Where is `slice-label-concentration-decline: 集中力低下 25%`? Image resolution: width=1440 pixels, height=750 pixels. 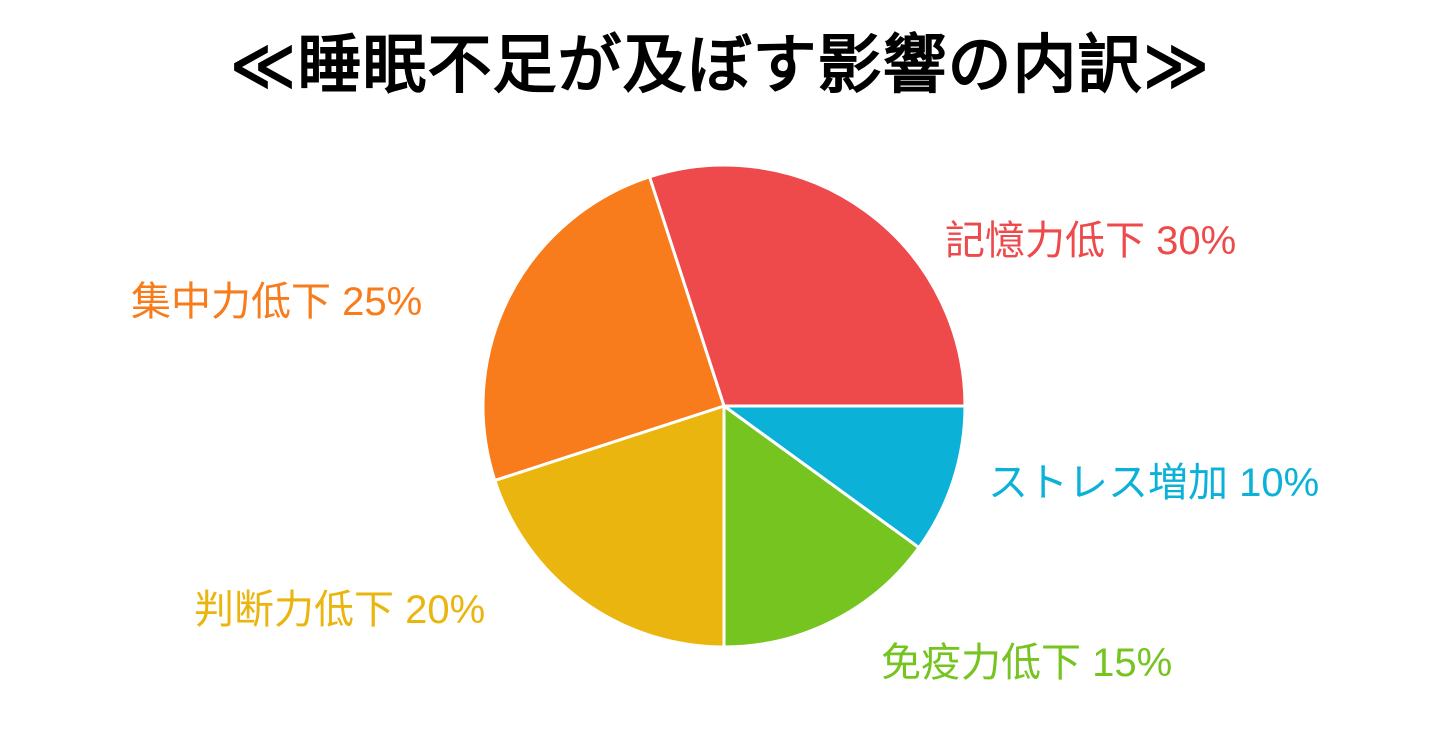
slice-label-concentration-decline: 集中力低下 25% is located at coordinates (277, 302).